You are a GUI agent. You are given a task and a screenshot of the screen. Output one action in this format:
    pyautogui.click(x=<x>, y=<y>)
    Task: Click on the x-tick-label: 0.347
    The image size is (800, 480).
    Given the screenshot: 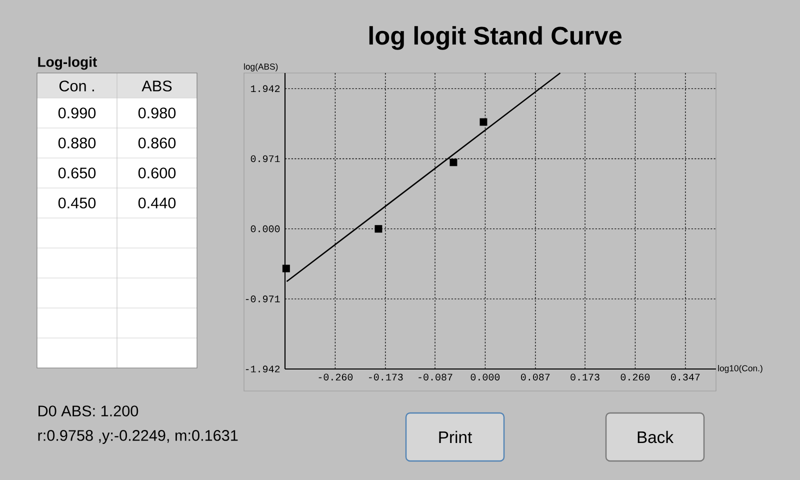 What is the action you would take?
    pyautogui.click(x=685, y=377)
    